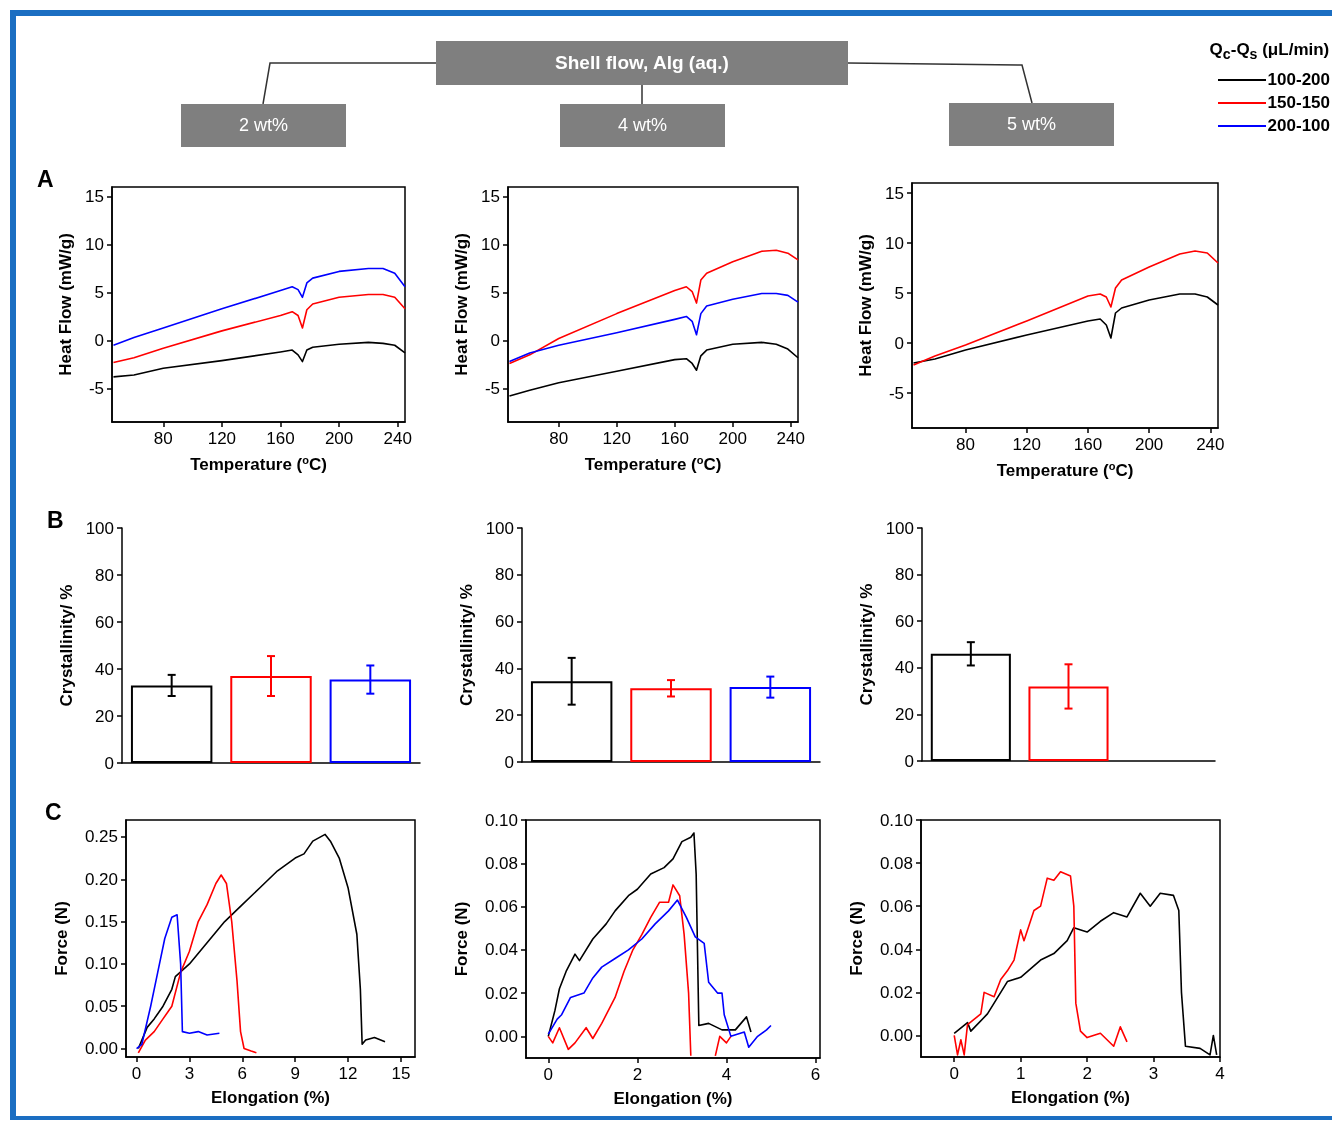 The height and width of the screenshot is (1127, 1340). I want to click on text: A, so click(45, 178).